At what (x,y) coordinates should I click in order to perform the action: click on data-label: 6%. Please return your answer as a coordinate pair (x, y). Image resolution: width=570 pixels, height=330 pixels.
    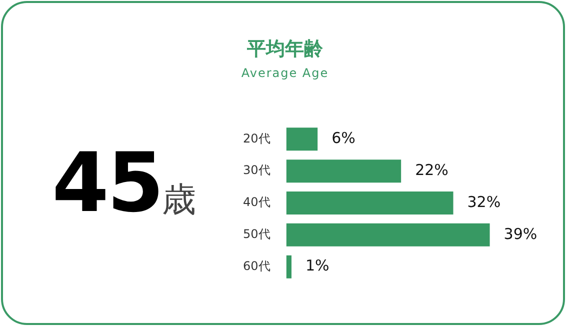
    Looking at the image, I should click on (344, 138).